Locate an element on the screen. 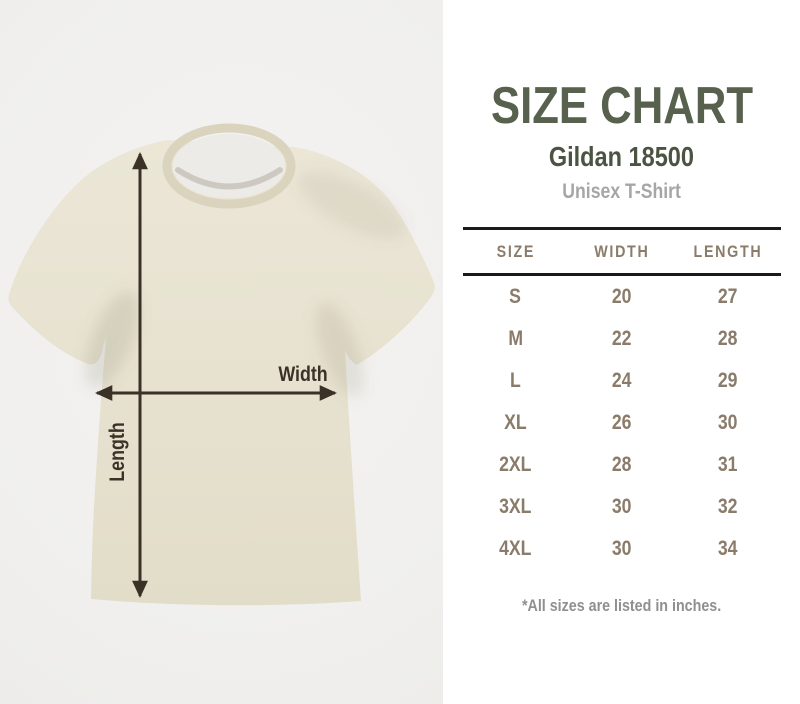 This screenshot has width=800, height=704. table-cell-text: 2XL is located at coordinates (515, 464).